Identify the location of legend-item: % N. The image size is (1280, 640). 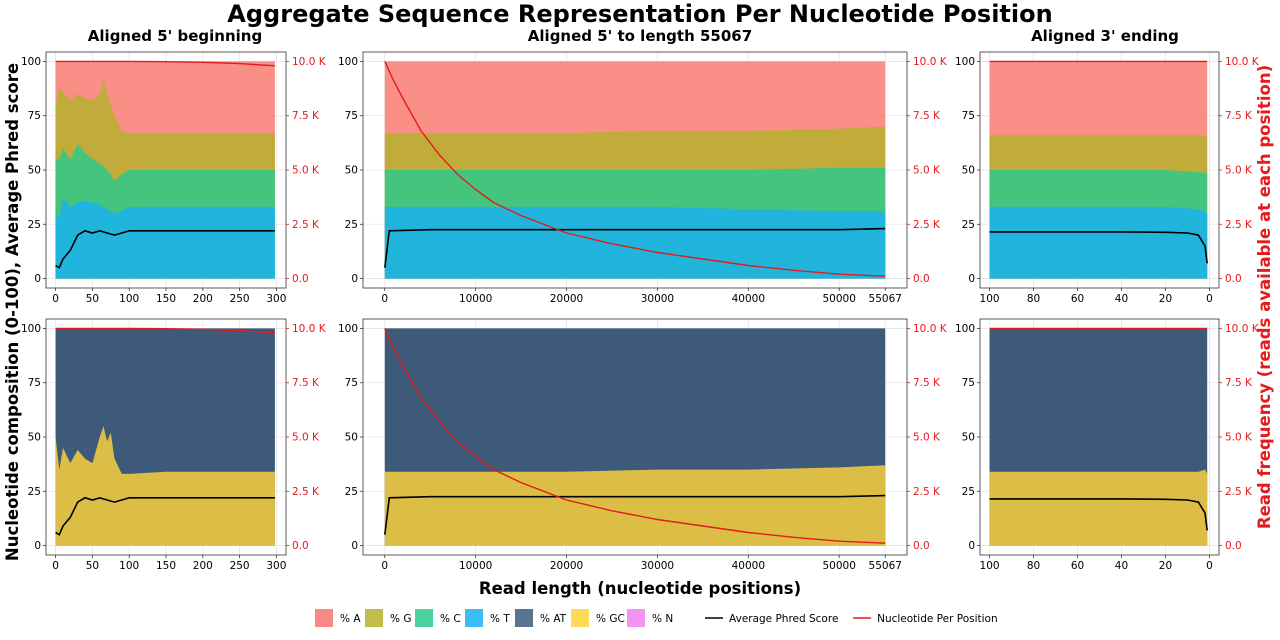
(650, 618).